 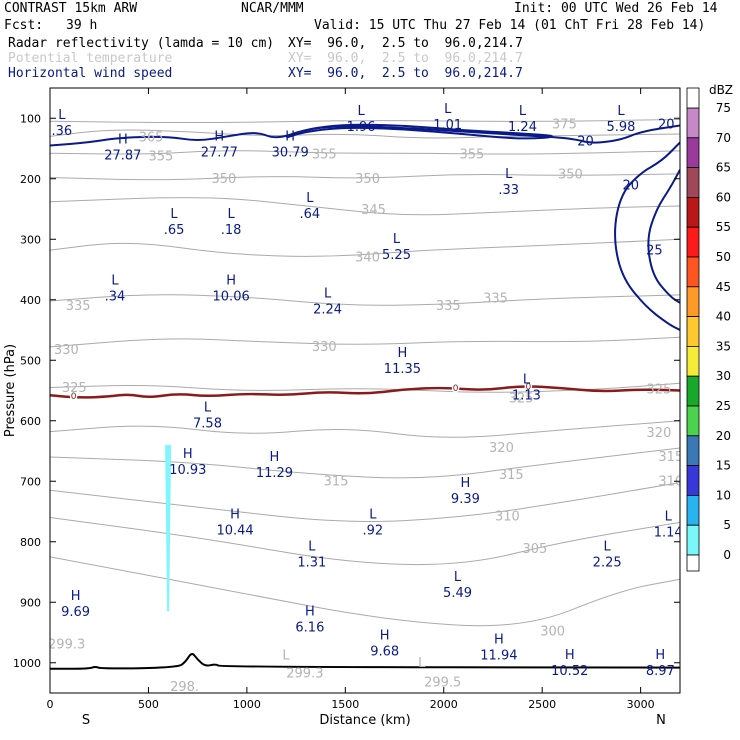 What do you see at coordinates (542, 704) in the screenshot?
I see `x-tick-label: 2500` at bounding box center [542, 704].